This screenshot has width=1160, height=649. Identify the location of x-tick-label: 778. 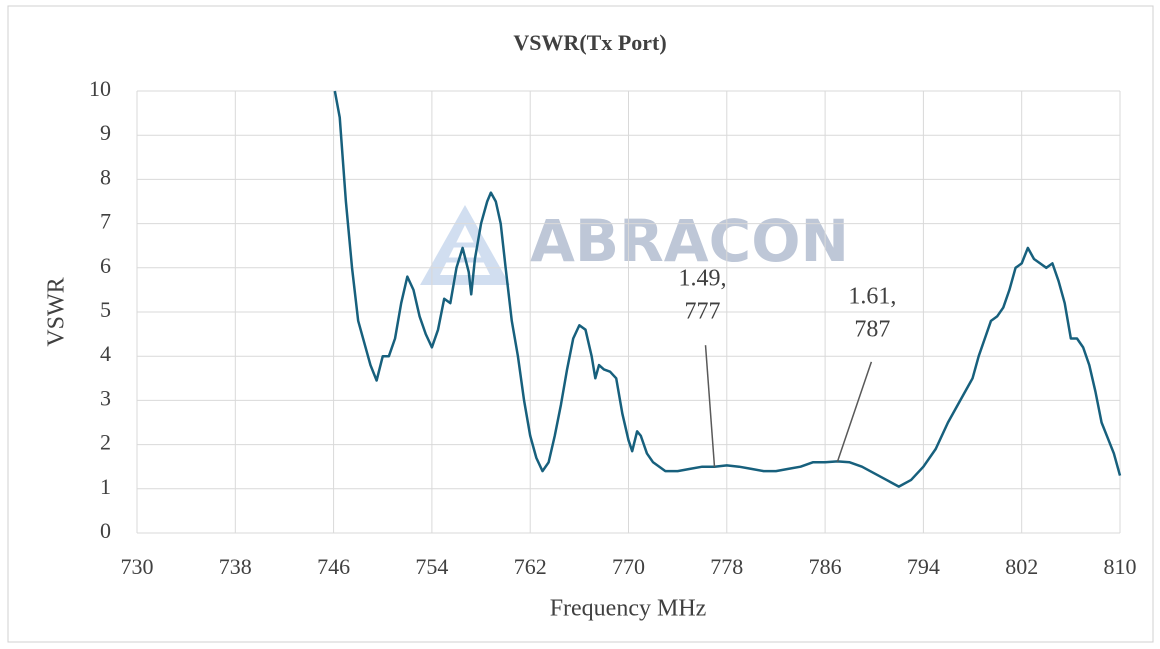
(726, 566).